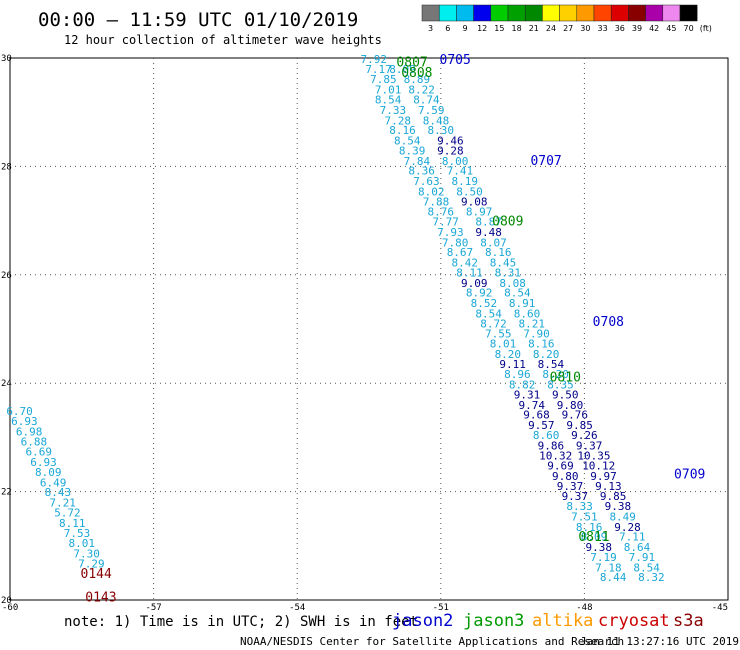 The width and height of the screenshot is (740, 650). Describe the element at coordinates (479, 211) in the screenshot. I see `wave-height-point: 8.97` at that location.